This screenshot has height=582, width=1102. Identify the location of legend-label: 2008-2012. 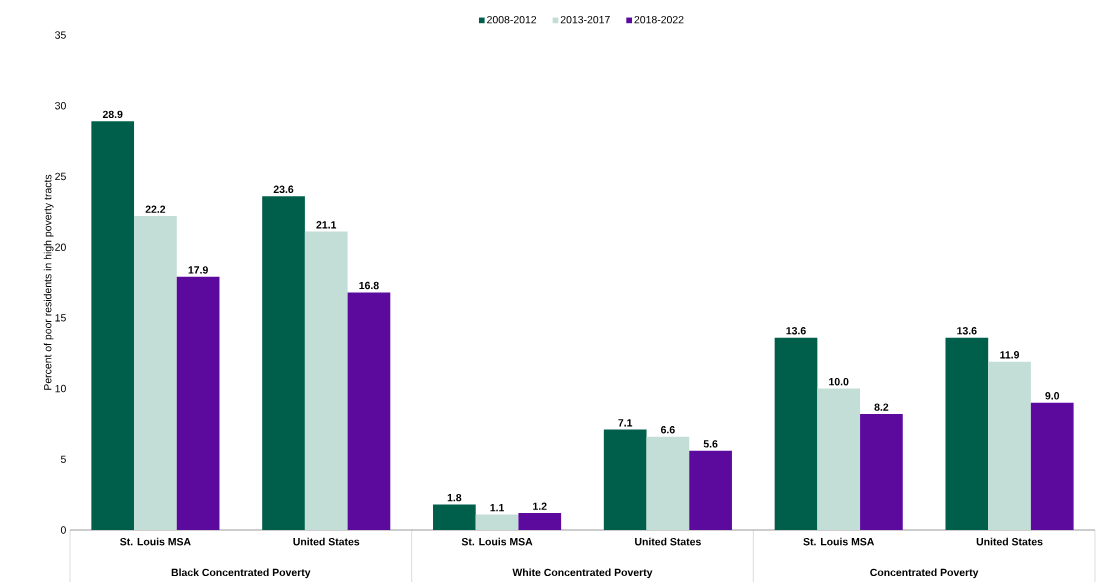
(512, 19).